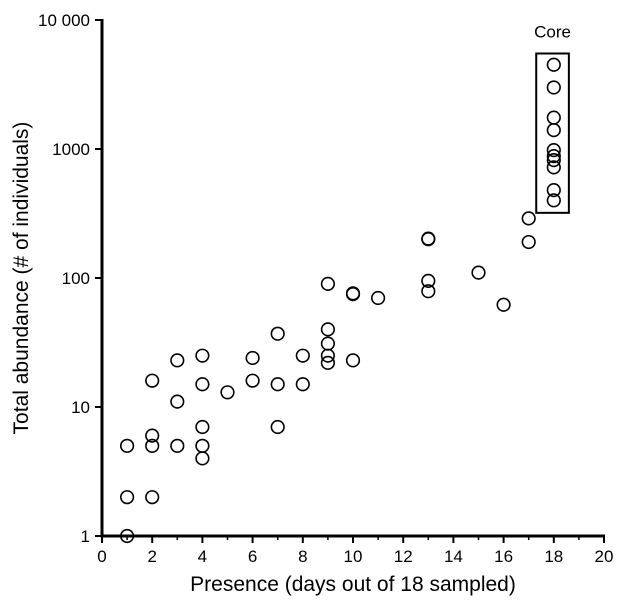 This screenshot has width=617, height=602. I want to click on x-tick-label: 6, so click(252, 556).